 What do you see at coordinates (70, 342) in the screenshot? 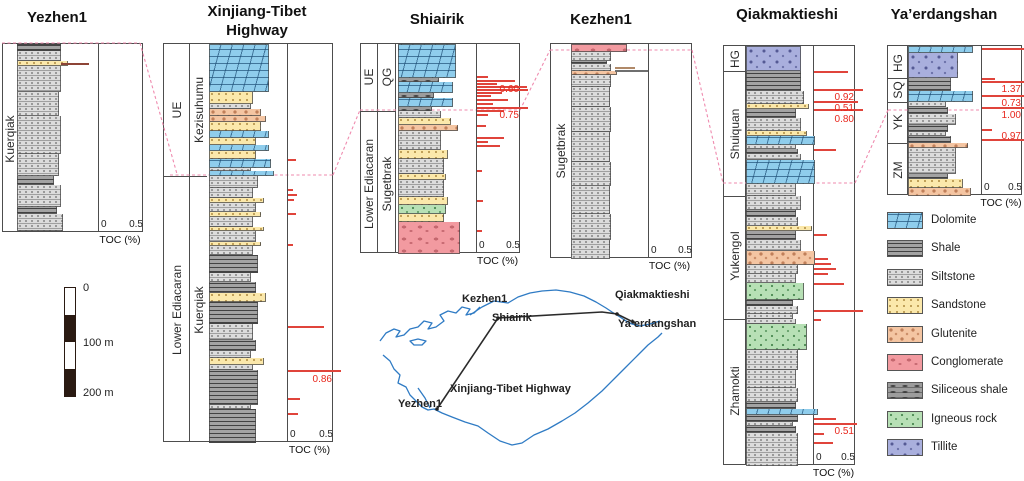
I see `scale-bar-segments` at bounding box center [70, 342].